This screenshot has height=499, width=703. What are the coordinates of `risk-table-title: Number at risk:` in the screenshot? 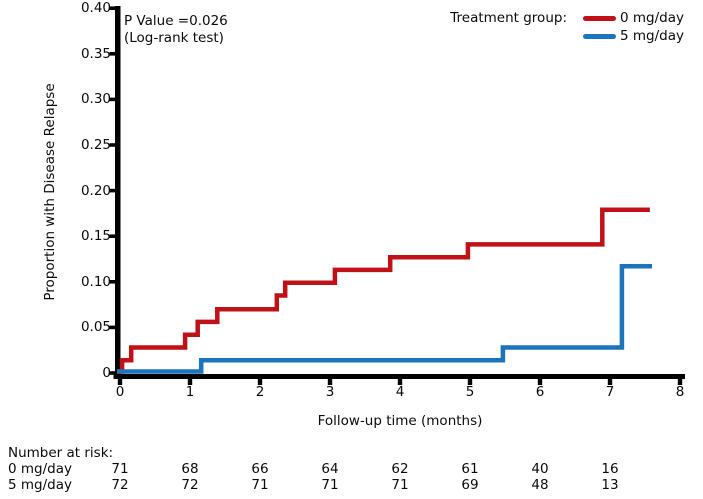 It's located at (61, 453).